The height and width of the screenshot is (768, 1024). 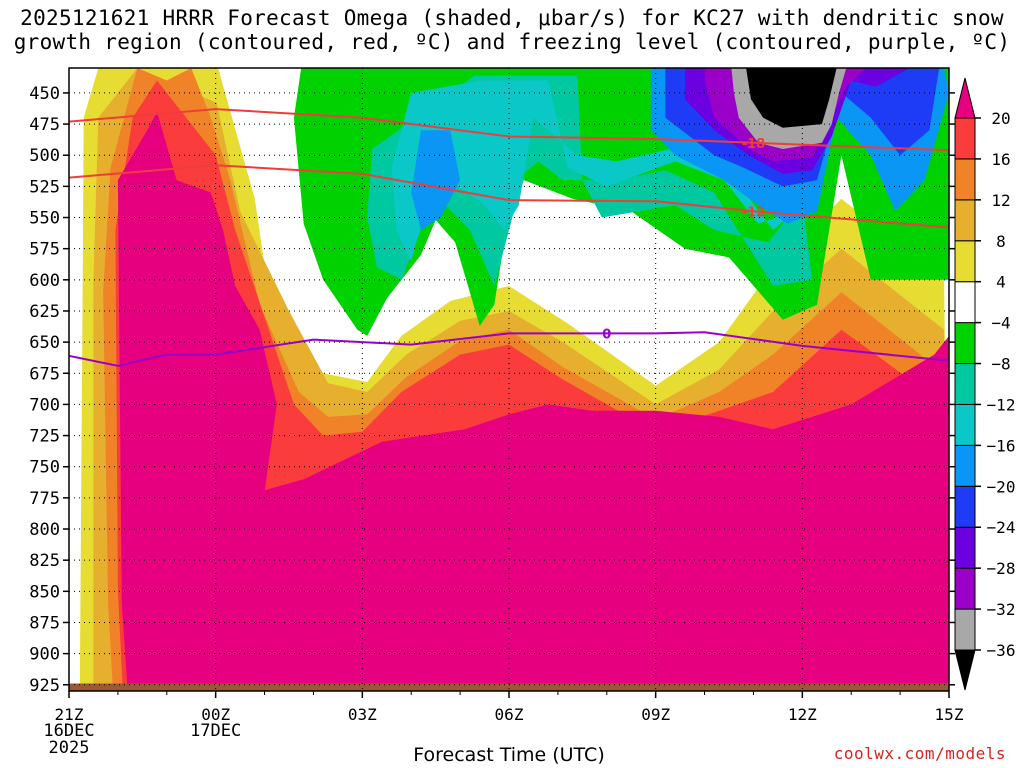 What do you see at coordinates (44, 343) in the screenshot?
I see `y-tick-label: 650` at bounding box center [44, 343].